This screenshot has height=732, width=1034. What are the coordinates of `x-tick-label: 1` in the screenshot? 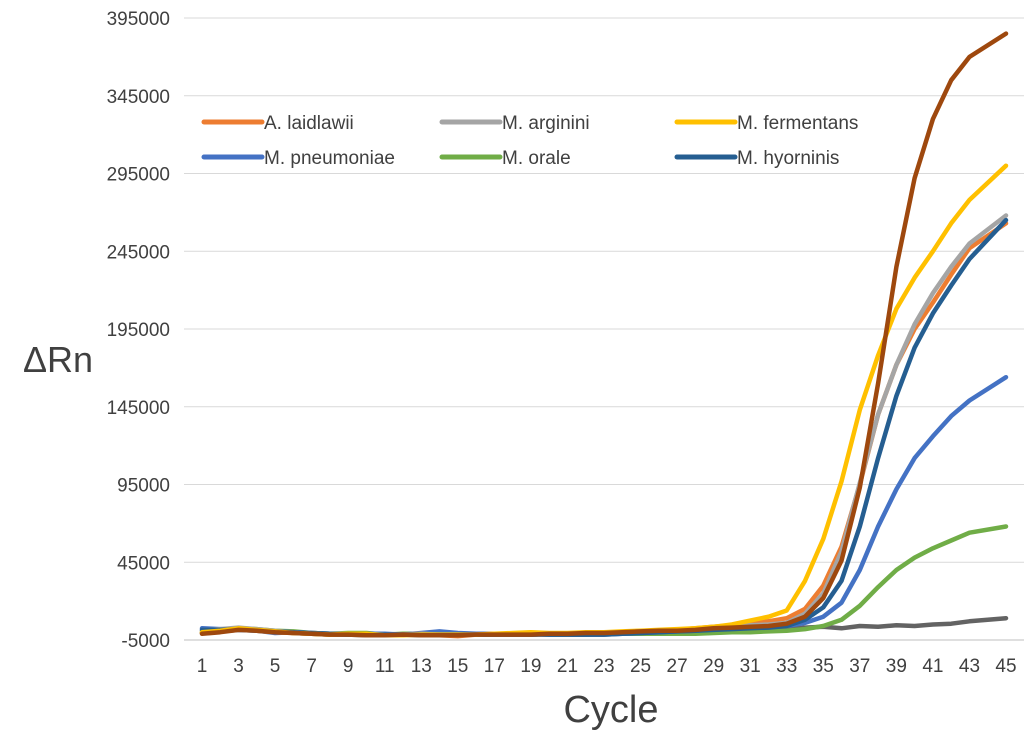 It's located at (202, 666).